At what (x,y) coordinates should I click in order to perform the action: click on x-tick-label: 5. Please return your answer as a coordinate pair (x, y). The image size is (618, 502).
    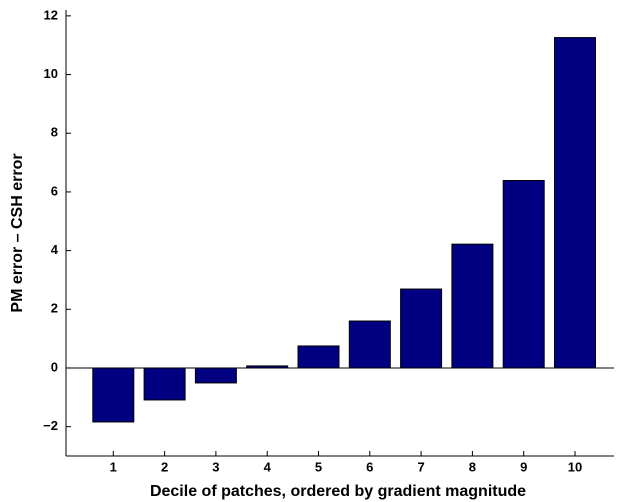
    Looking at the image, I should click on (318, 466).